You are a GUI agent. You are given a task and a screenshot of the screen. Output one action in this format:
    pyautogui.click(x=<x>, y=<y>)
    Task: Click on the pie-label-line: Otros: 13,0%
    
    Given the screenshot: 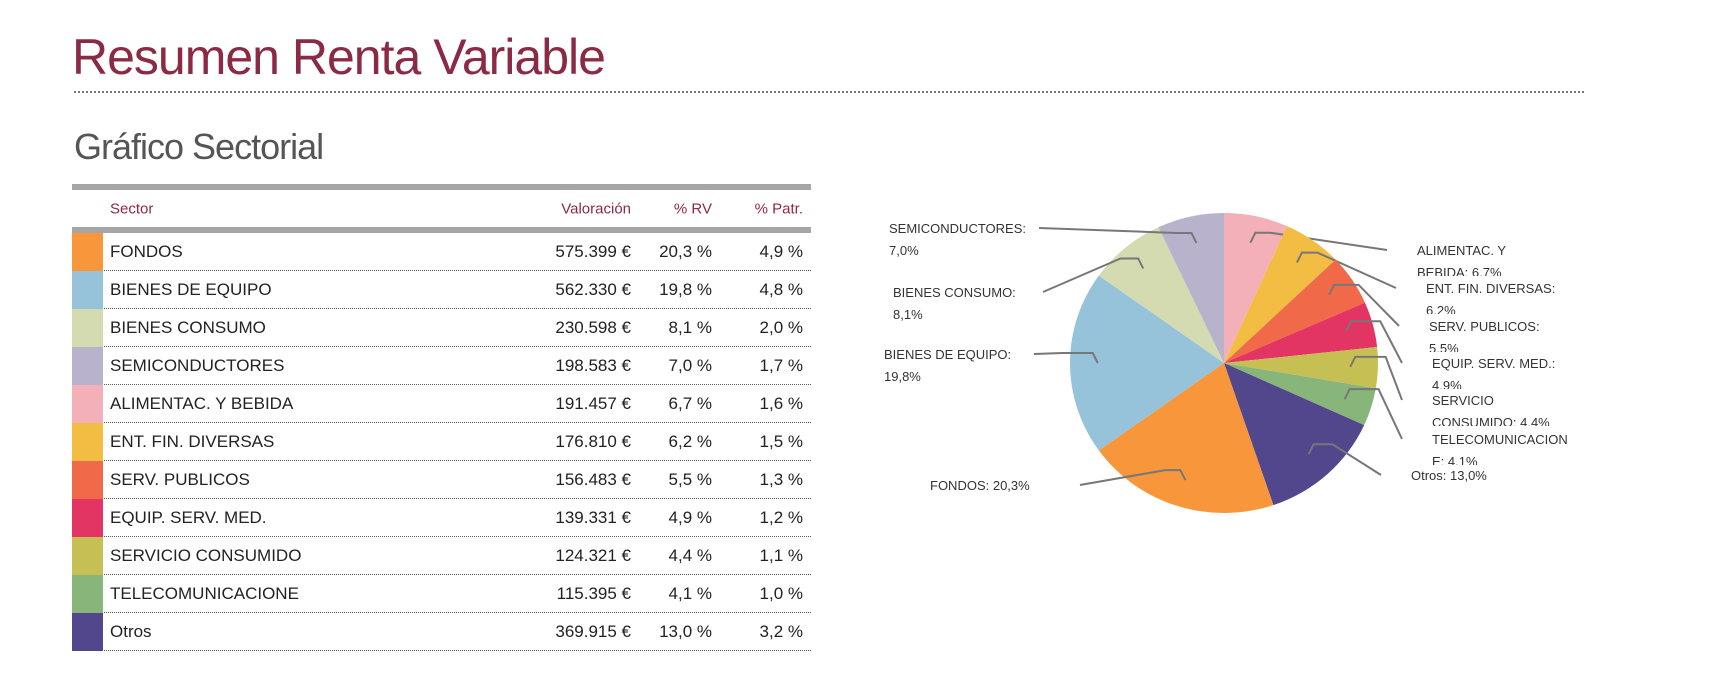 What is the action you would take?
    pyautogui.click(x=1449, y=475)
    